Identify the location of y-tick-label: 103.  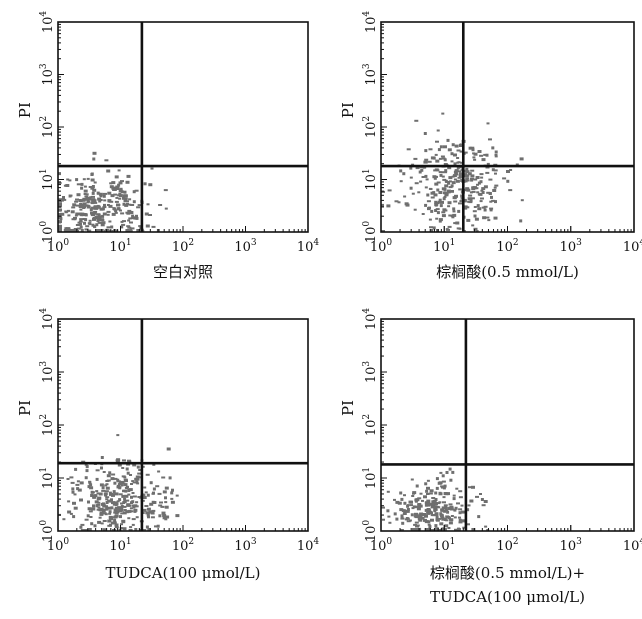
(47, 372).